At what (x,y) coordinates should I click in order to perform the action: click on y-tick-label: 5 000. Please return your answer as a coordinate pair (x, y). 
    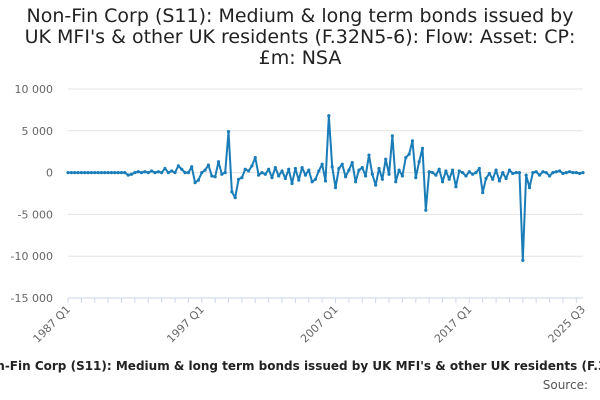
    Looking at the image, I should click on (38, 131).